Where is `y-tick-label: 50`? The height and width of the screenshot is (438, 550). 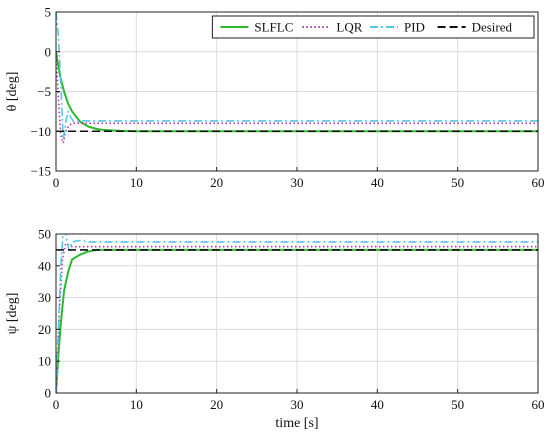 y-tick-label: 50 is located at coordinates (44, 234).